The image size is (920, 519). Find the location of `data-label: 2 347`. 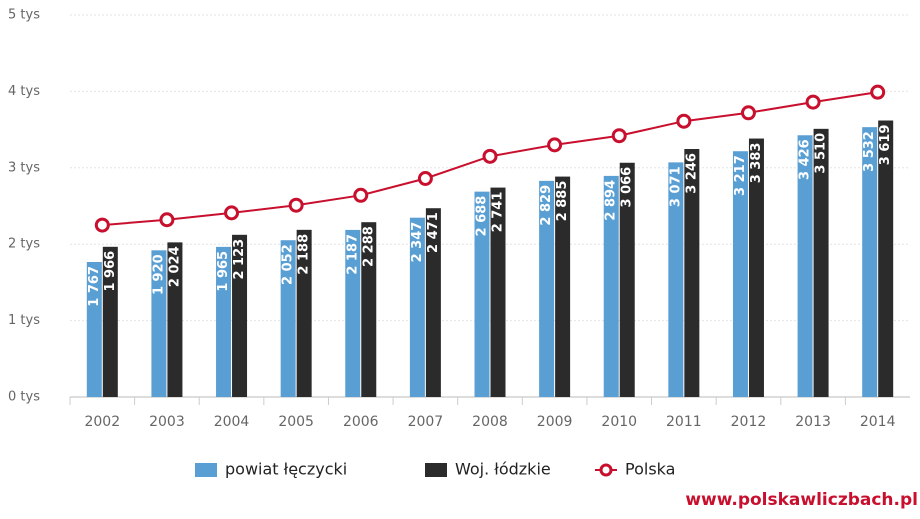

data-label: 2 347 is located at coordinates (417, 242).